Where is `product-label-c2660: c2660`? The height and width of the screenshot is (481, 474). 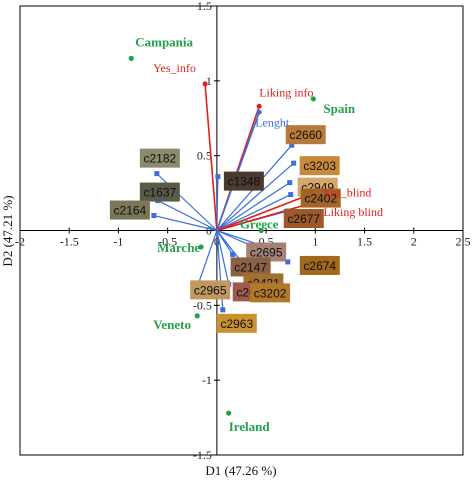
product-label-c2660: c2660 is located at coordinates (305, 135).